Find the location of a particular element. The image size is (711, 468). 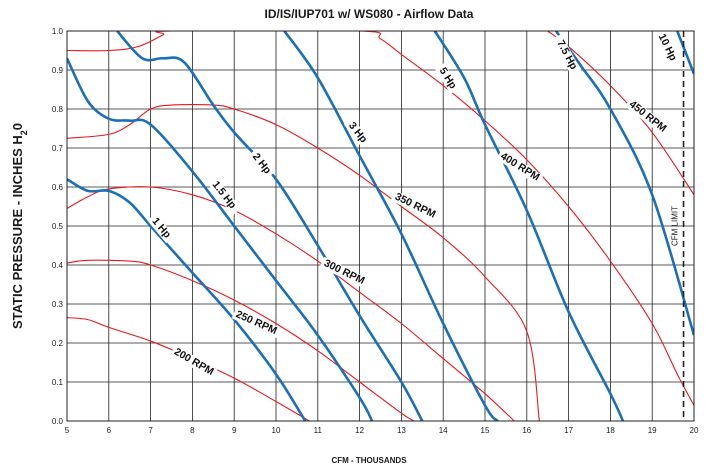

x-tick-label: 9 is located at coordinates (234, 430).